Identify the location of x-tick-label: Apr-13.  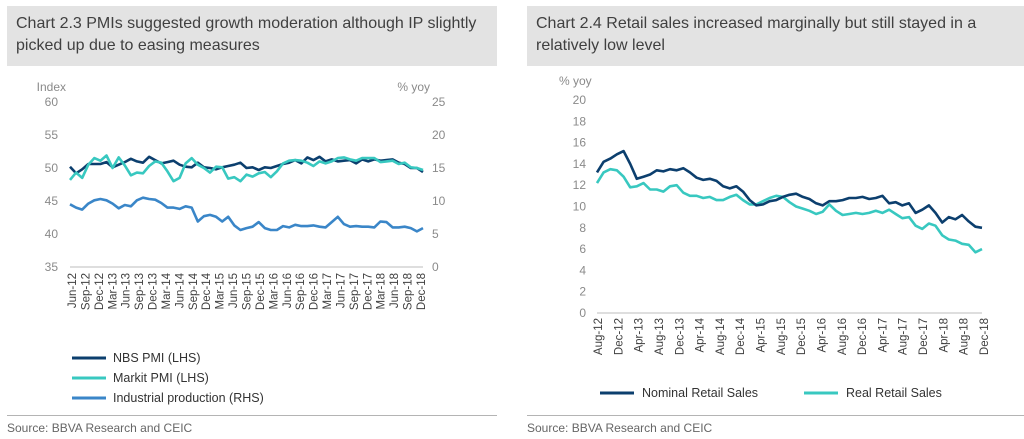
(640, 335).